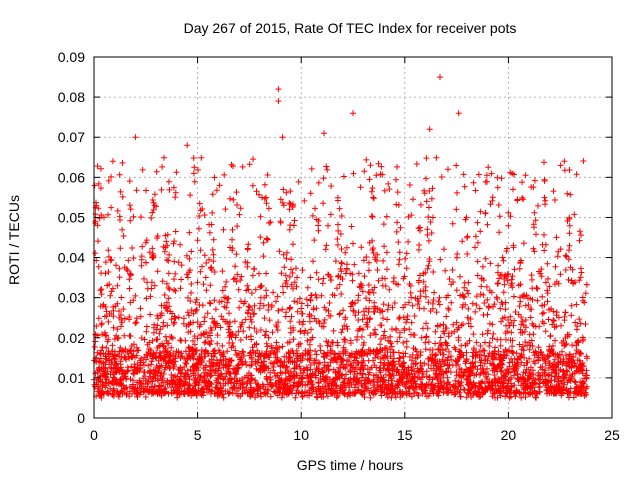 This screenshot has width=640, height=480. What do you see at coordinates (71, 258) in the screenshot?
I see `y-tick-label: 0.04` at bounding box center [71, 258].